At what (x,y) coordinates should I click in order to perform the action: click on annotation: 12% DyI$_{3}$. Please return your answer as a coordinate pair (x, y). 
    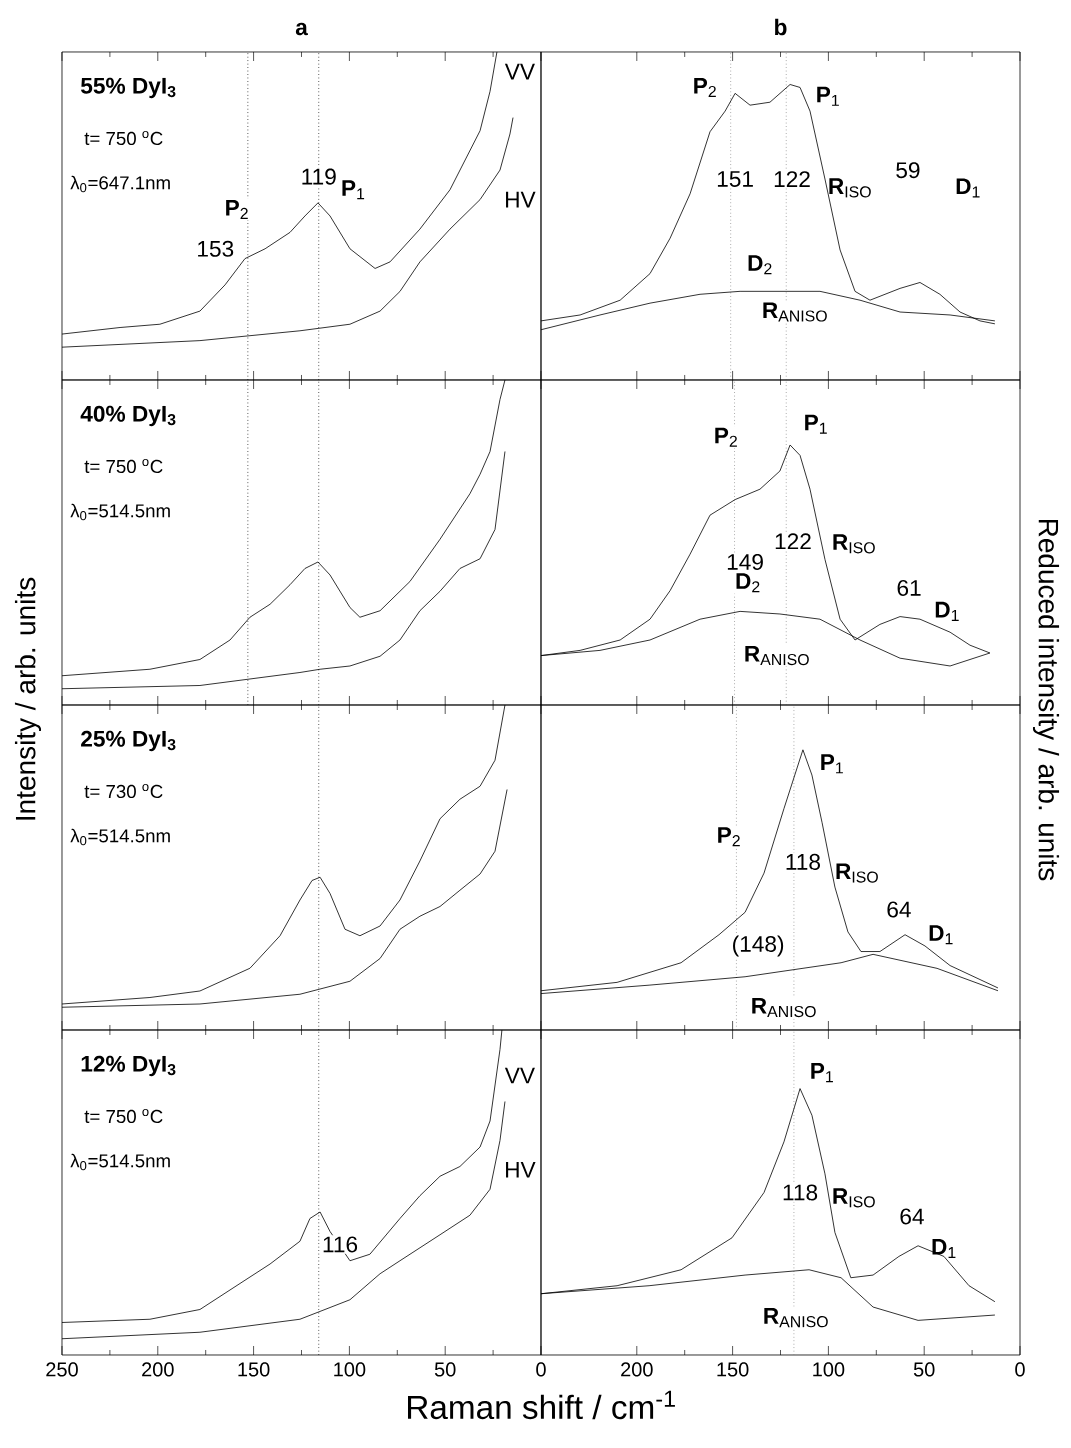
    Looking at the image, I should click on (128, 1066).